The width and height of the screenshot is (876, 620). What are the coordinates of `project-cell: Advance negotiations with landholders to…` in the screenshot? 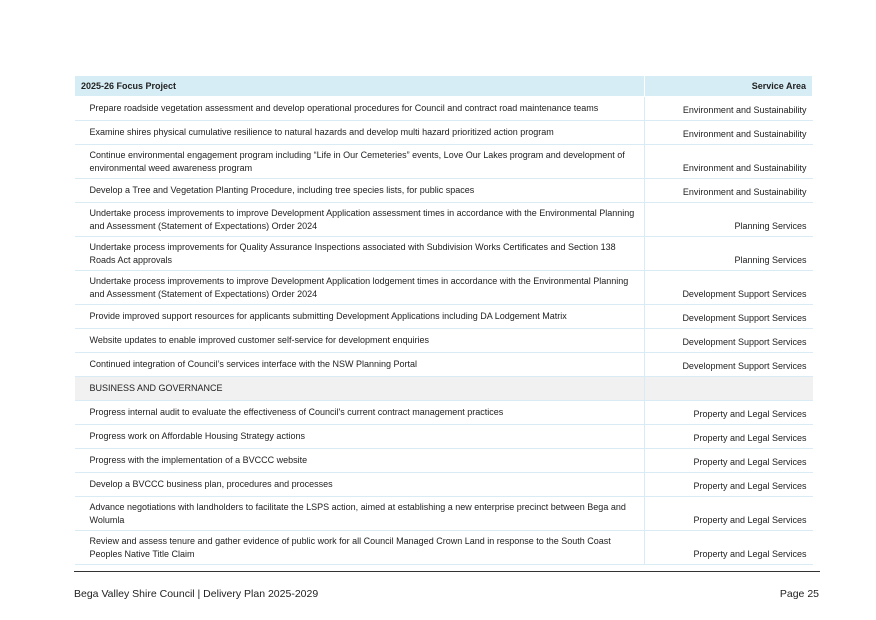 It's located at (359, 513).